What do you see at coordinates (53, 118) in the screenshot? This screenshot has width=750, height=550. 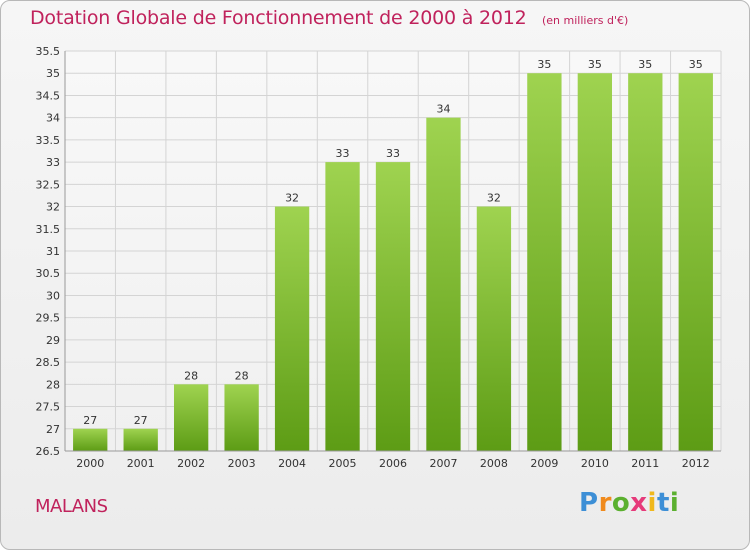 I see `y-tick-label: 34` at bounding box center [53, 118].